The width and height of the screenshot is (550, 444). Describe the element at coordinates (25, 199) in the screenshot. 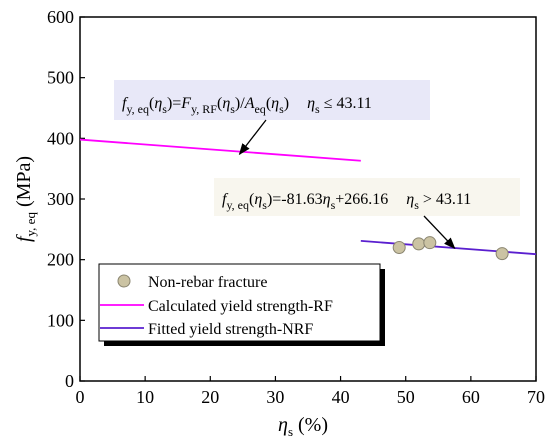

I see `y-axis-label: fy, eq (MPa)` at that location.